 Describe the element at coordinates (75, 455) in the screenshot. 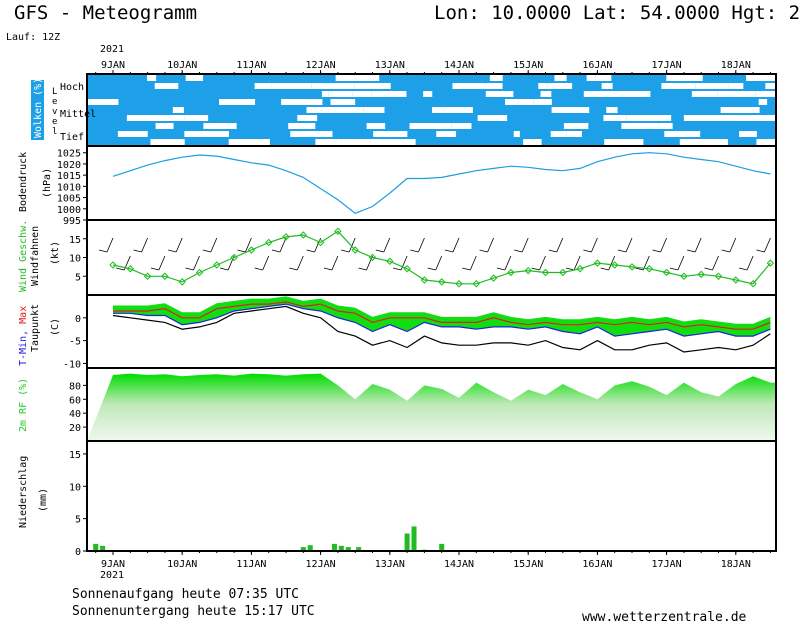

I see `precip-tick-label: 15` at that location.